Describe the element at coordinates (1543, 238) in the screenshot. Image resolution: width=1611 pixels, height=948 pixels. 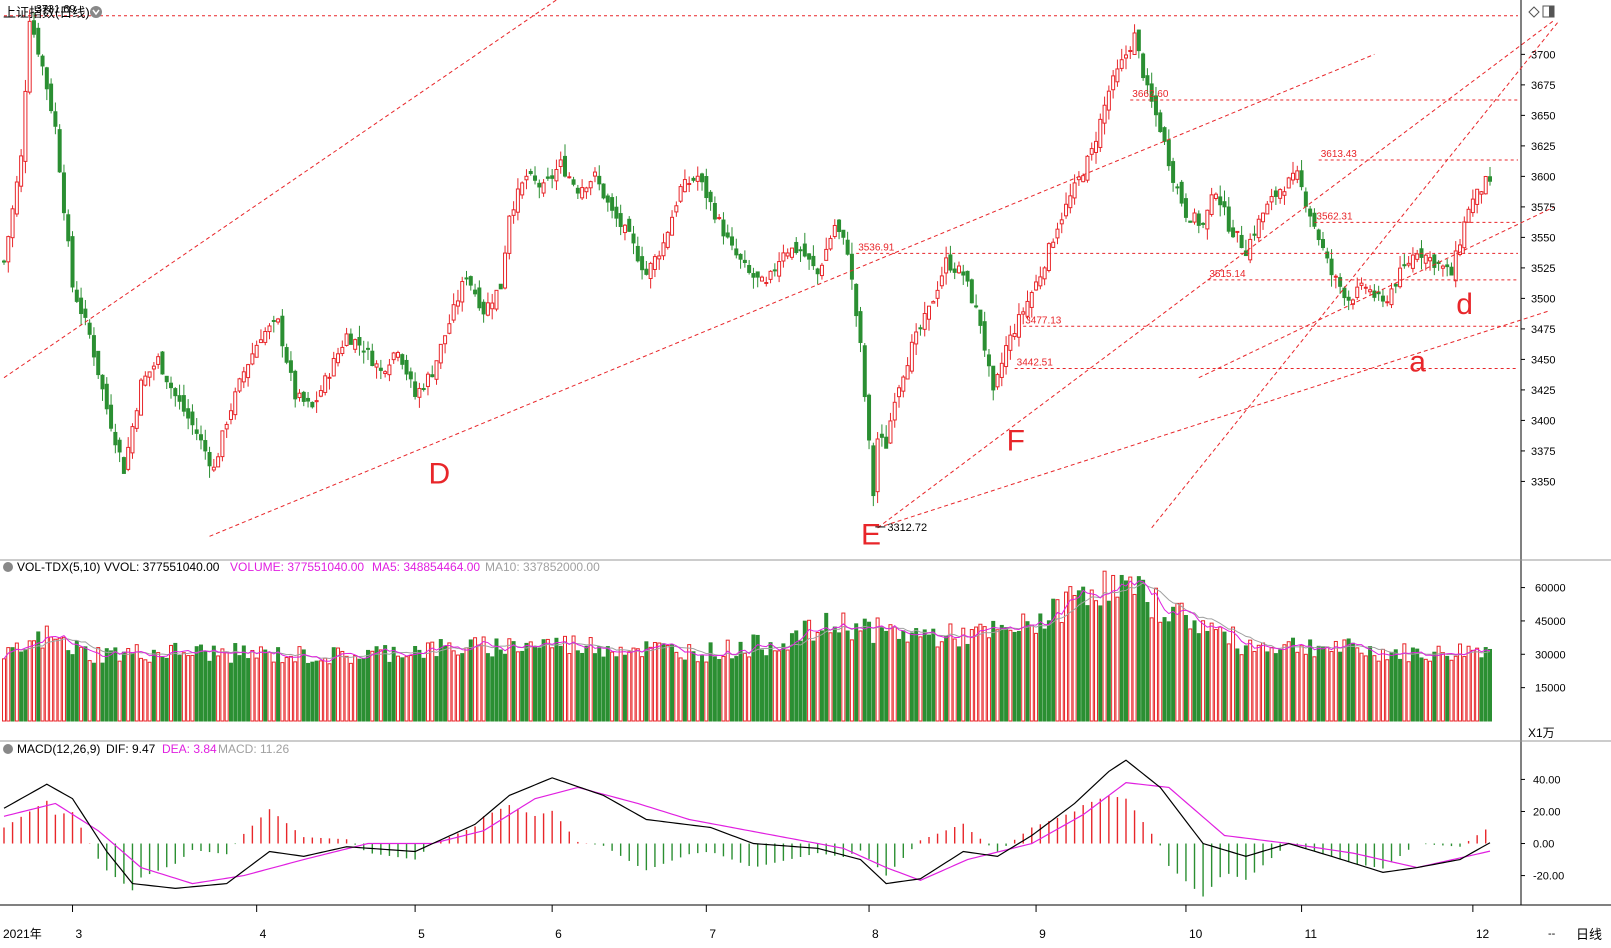
I see `price-tick-label: 3550` at that location.